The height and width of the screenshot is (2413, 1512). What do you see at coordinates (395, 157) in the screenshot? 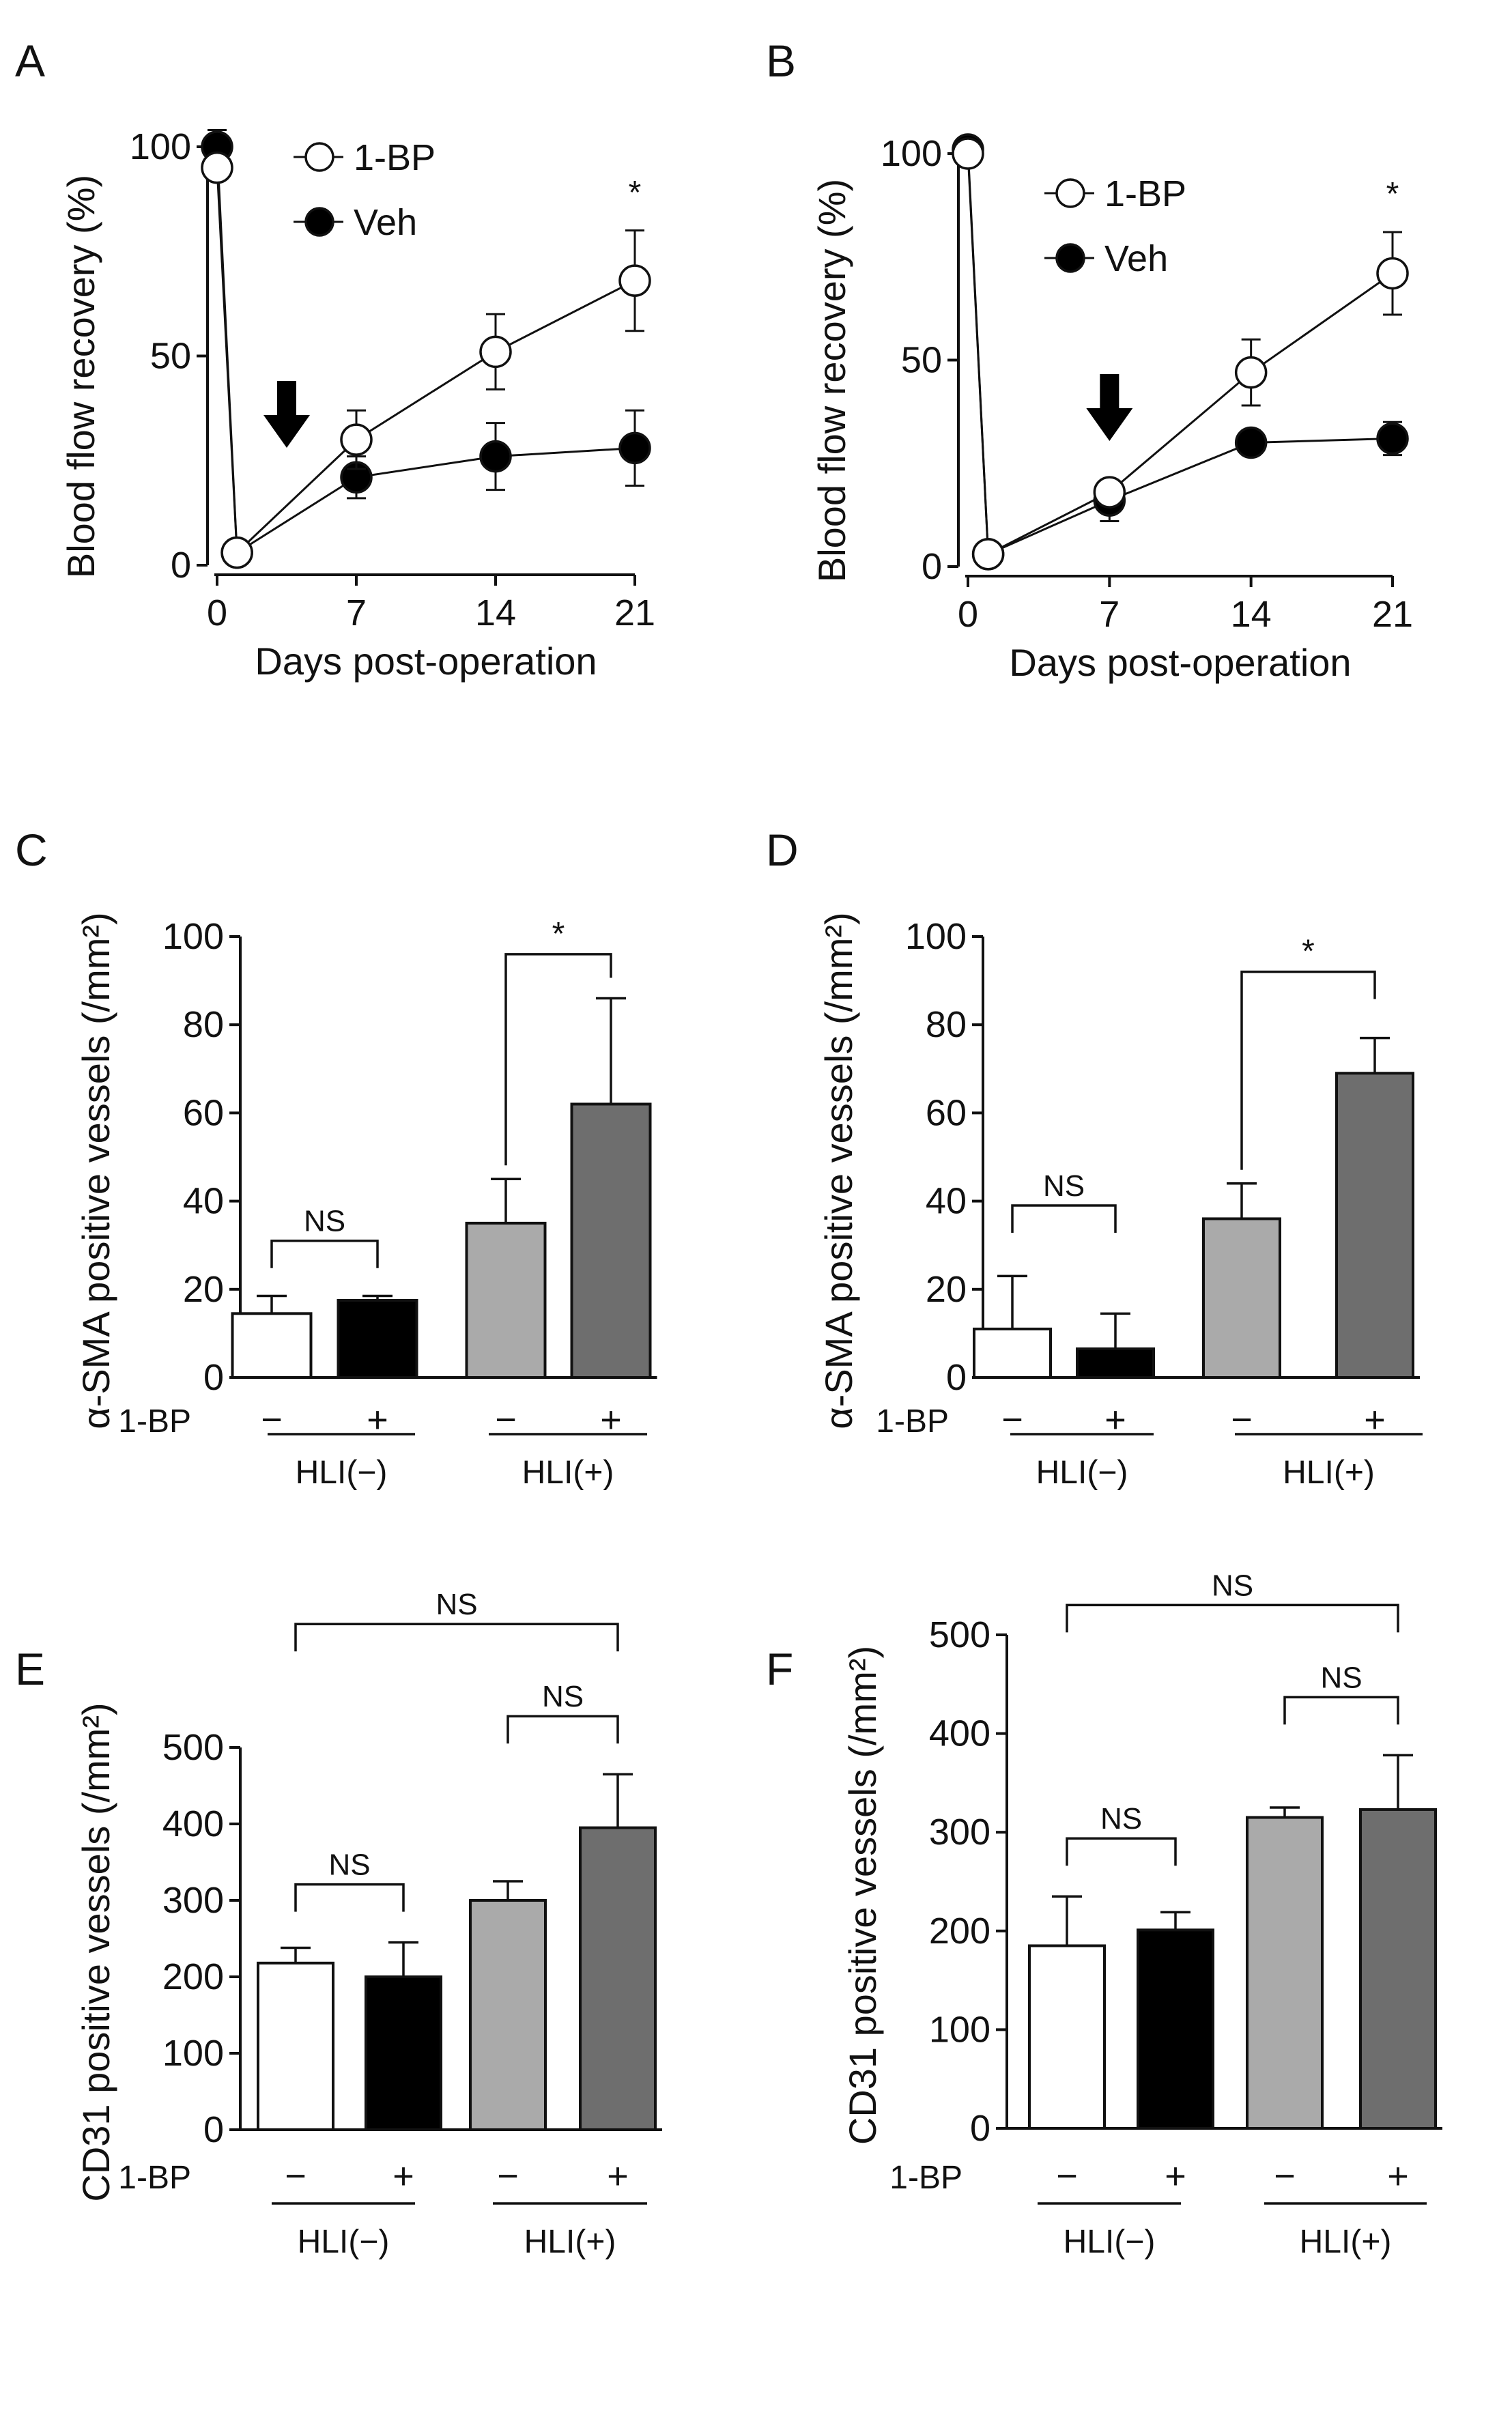
I see `legend-label-1-bp: 1-BP` at bounding box center [395, 157].